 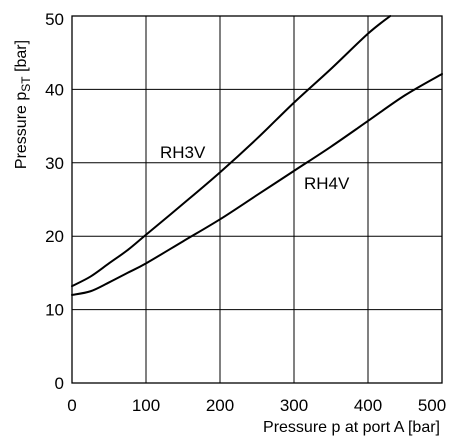 What do you see at coordinates (54, 310) in the screenshot?
I see `y-tick-label-10: 10` at bounding box center [54, 310].